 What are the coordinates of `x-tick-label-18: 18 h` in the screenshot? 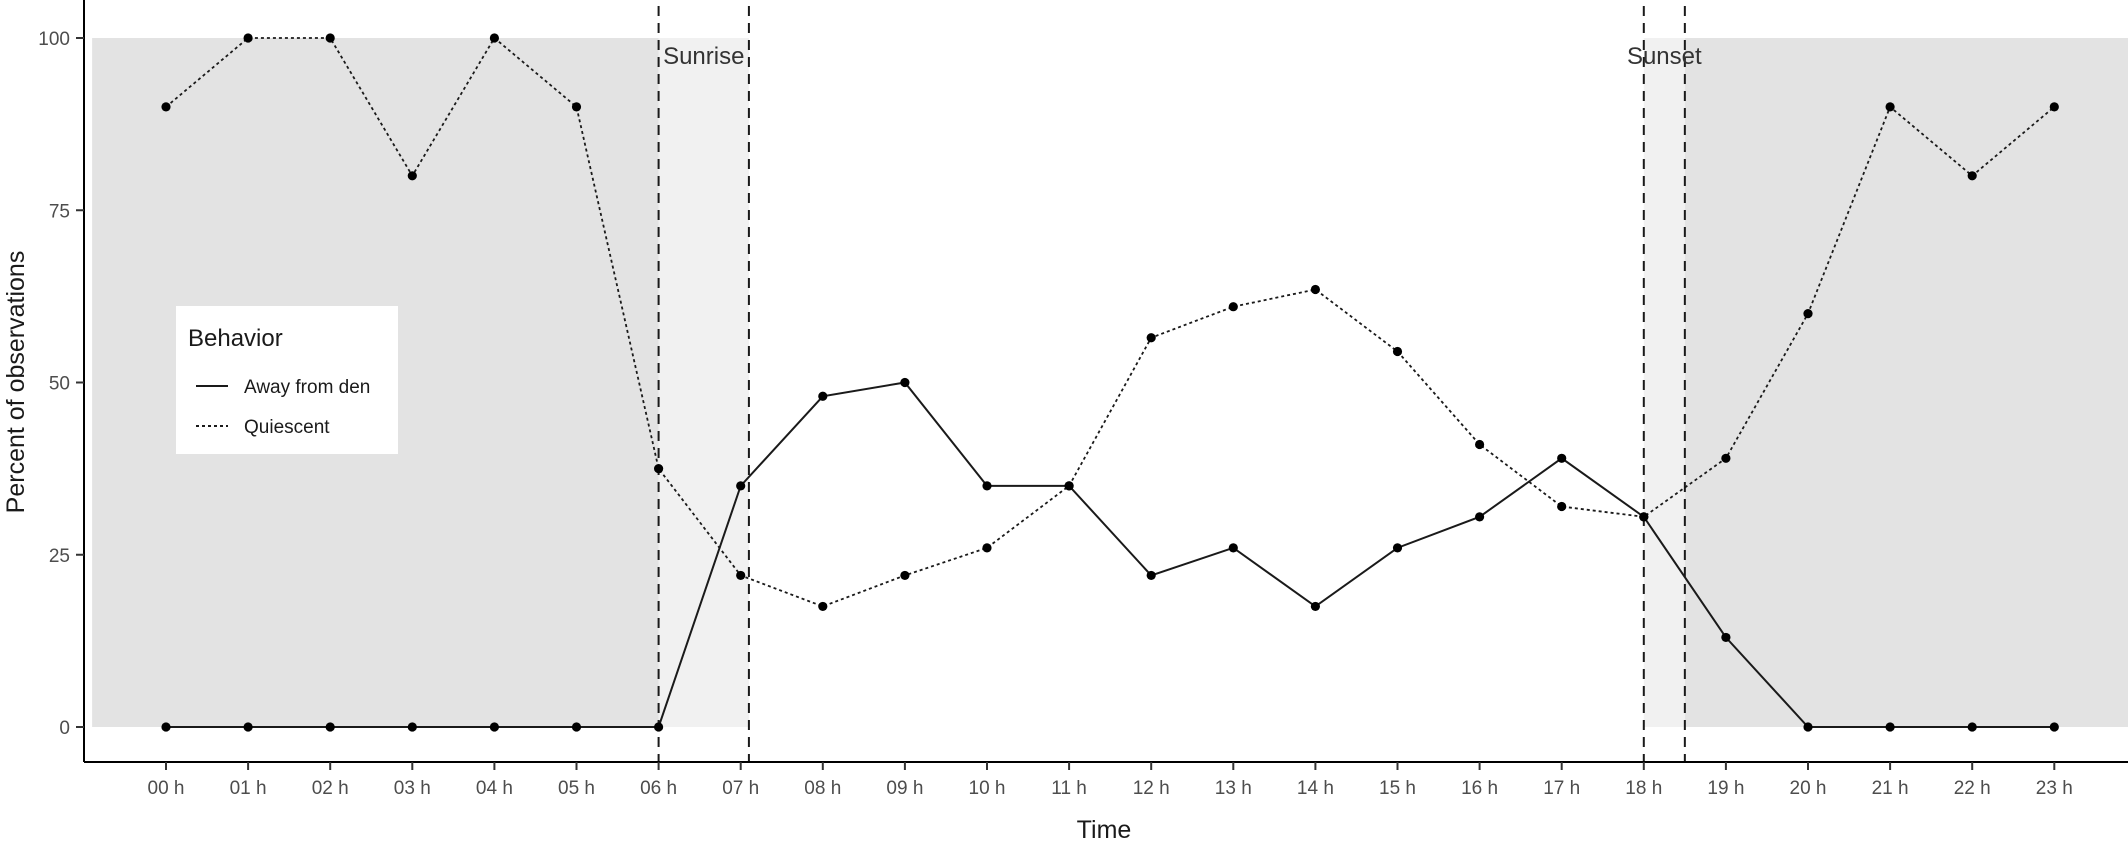 It's located at (1643, 788).